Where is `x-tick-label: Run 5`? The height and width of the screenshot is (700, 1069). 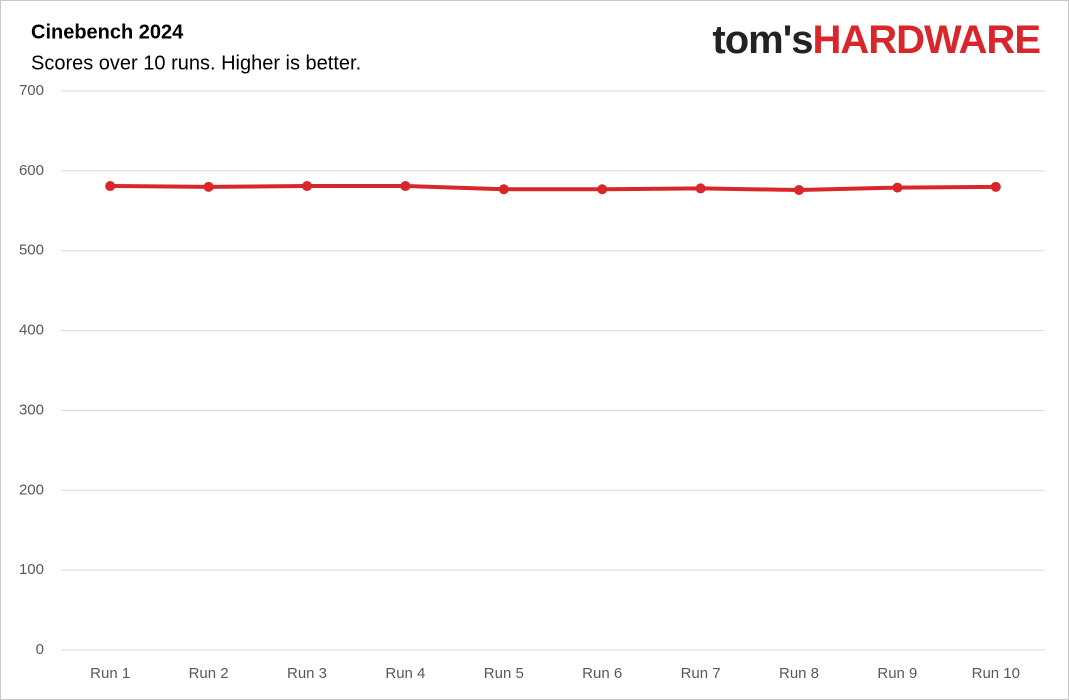 x-tick-label: Run 5 is located at coordinates (504, 673).